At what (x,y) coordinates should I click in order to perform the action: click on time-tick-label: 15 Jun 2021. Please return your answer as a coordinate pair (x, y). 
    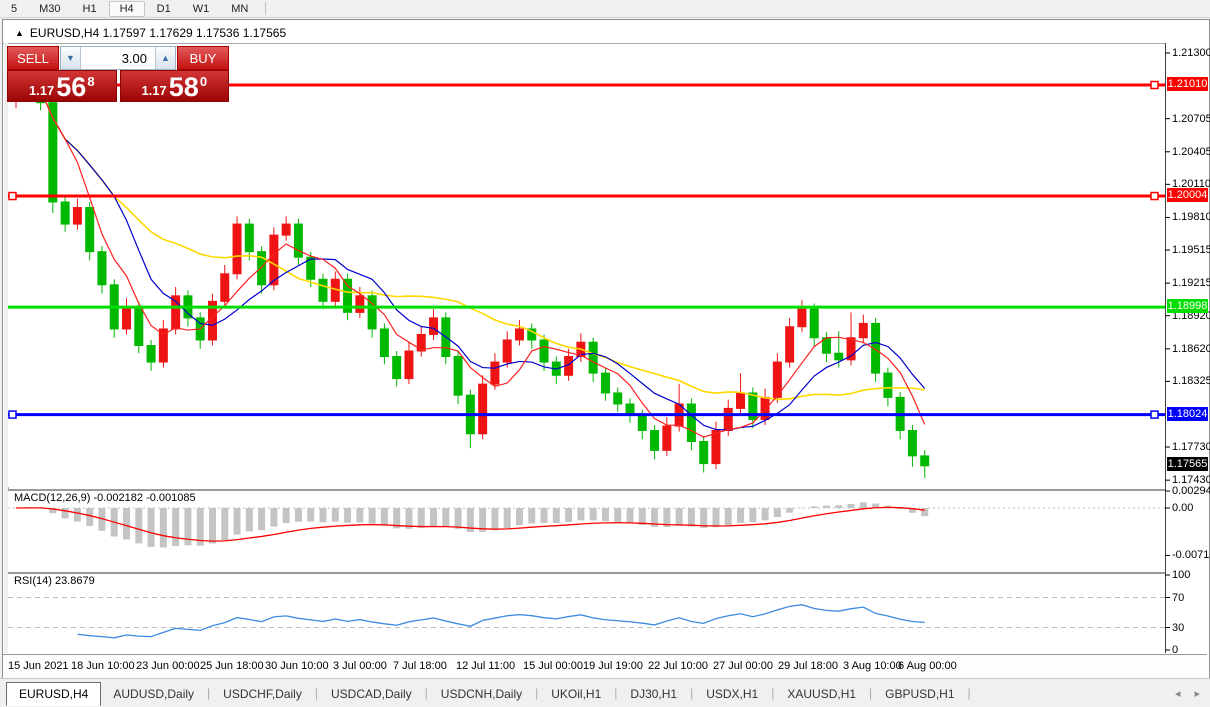
    Looking at the image, I should click on (38, 666).